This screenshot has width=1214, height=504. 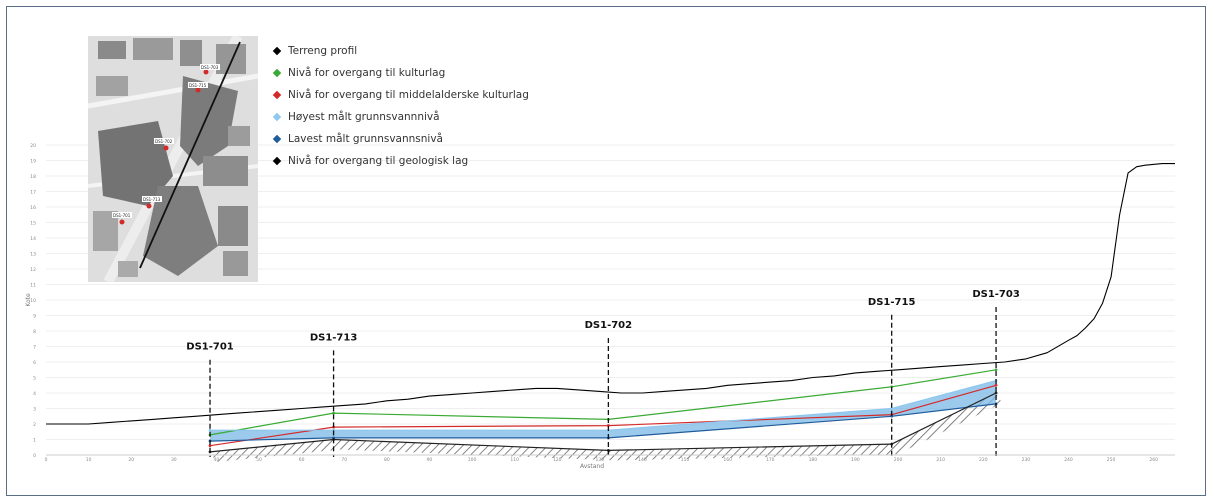 What do you see at coordinates (33, 286) in the screenshot?
I see `y-tick-label: 11` at bounding box center [33, 286].